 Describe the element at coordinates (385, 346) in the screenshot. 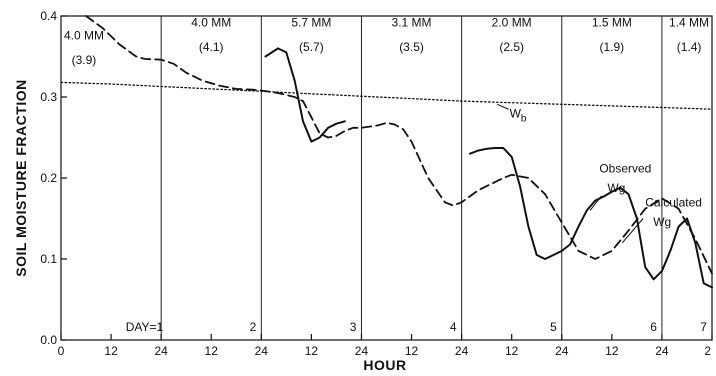

I see `x-axis: 0 12 24 12 24 12 24 12 24 12 24 12 24 2` at that location.